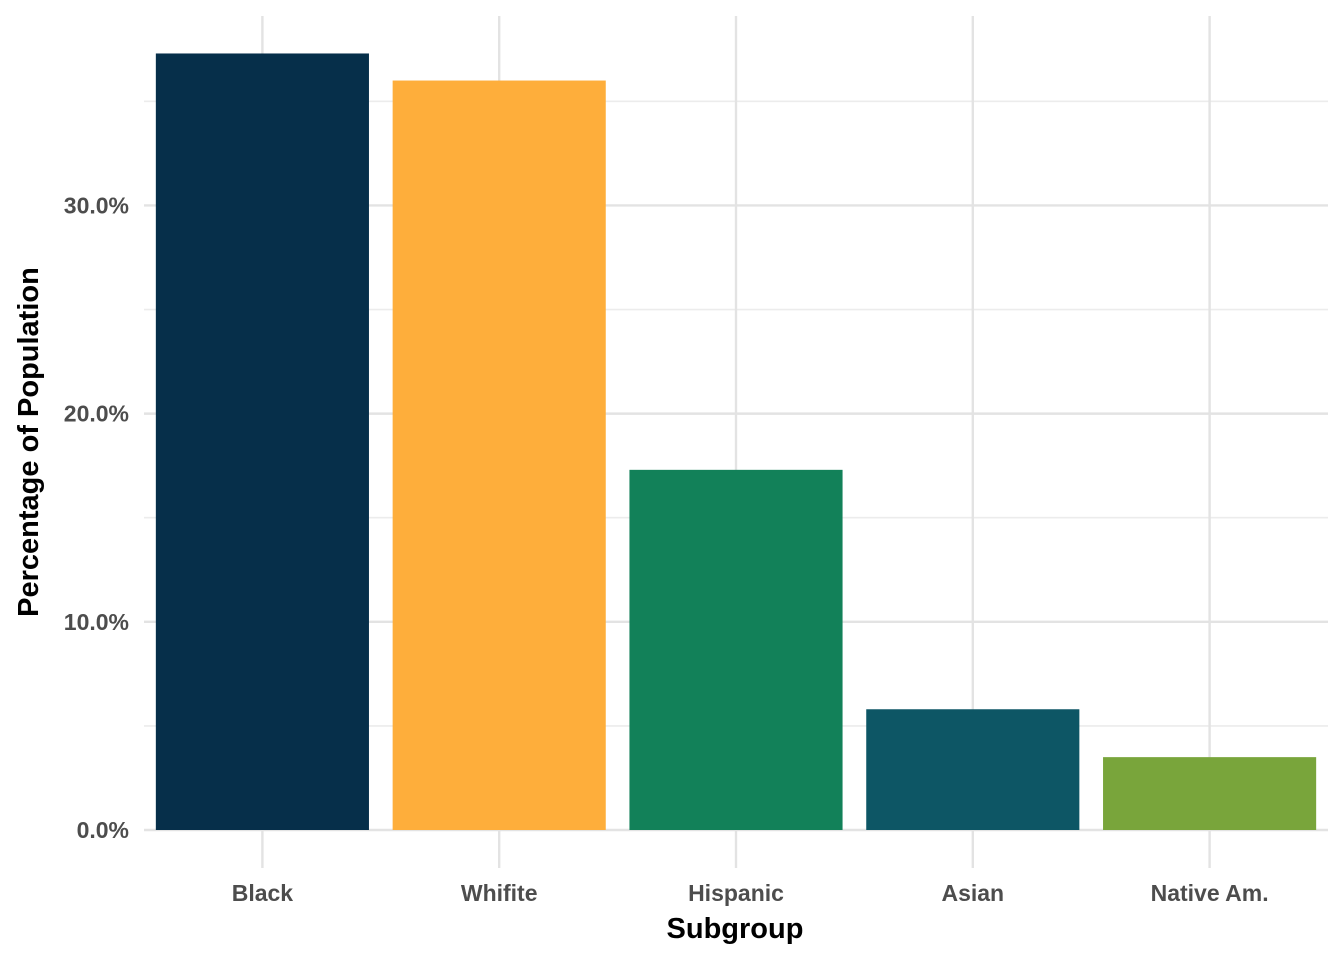 This screenshot has width=1344, height=960. Describe the element at coordinates (96, 205) in the screenshot. I see `y-tick-label: 30.0%` at that location.